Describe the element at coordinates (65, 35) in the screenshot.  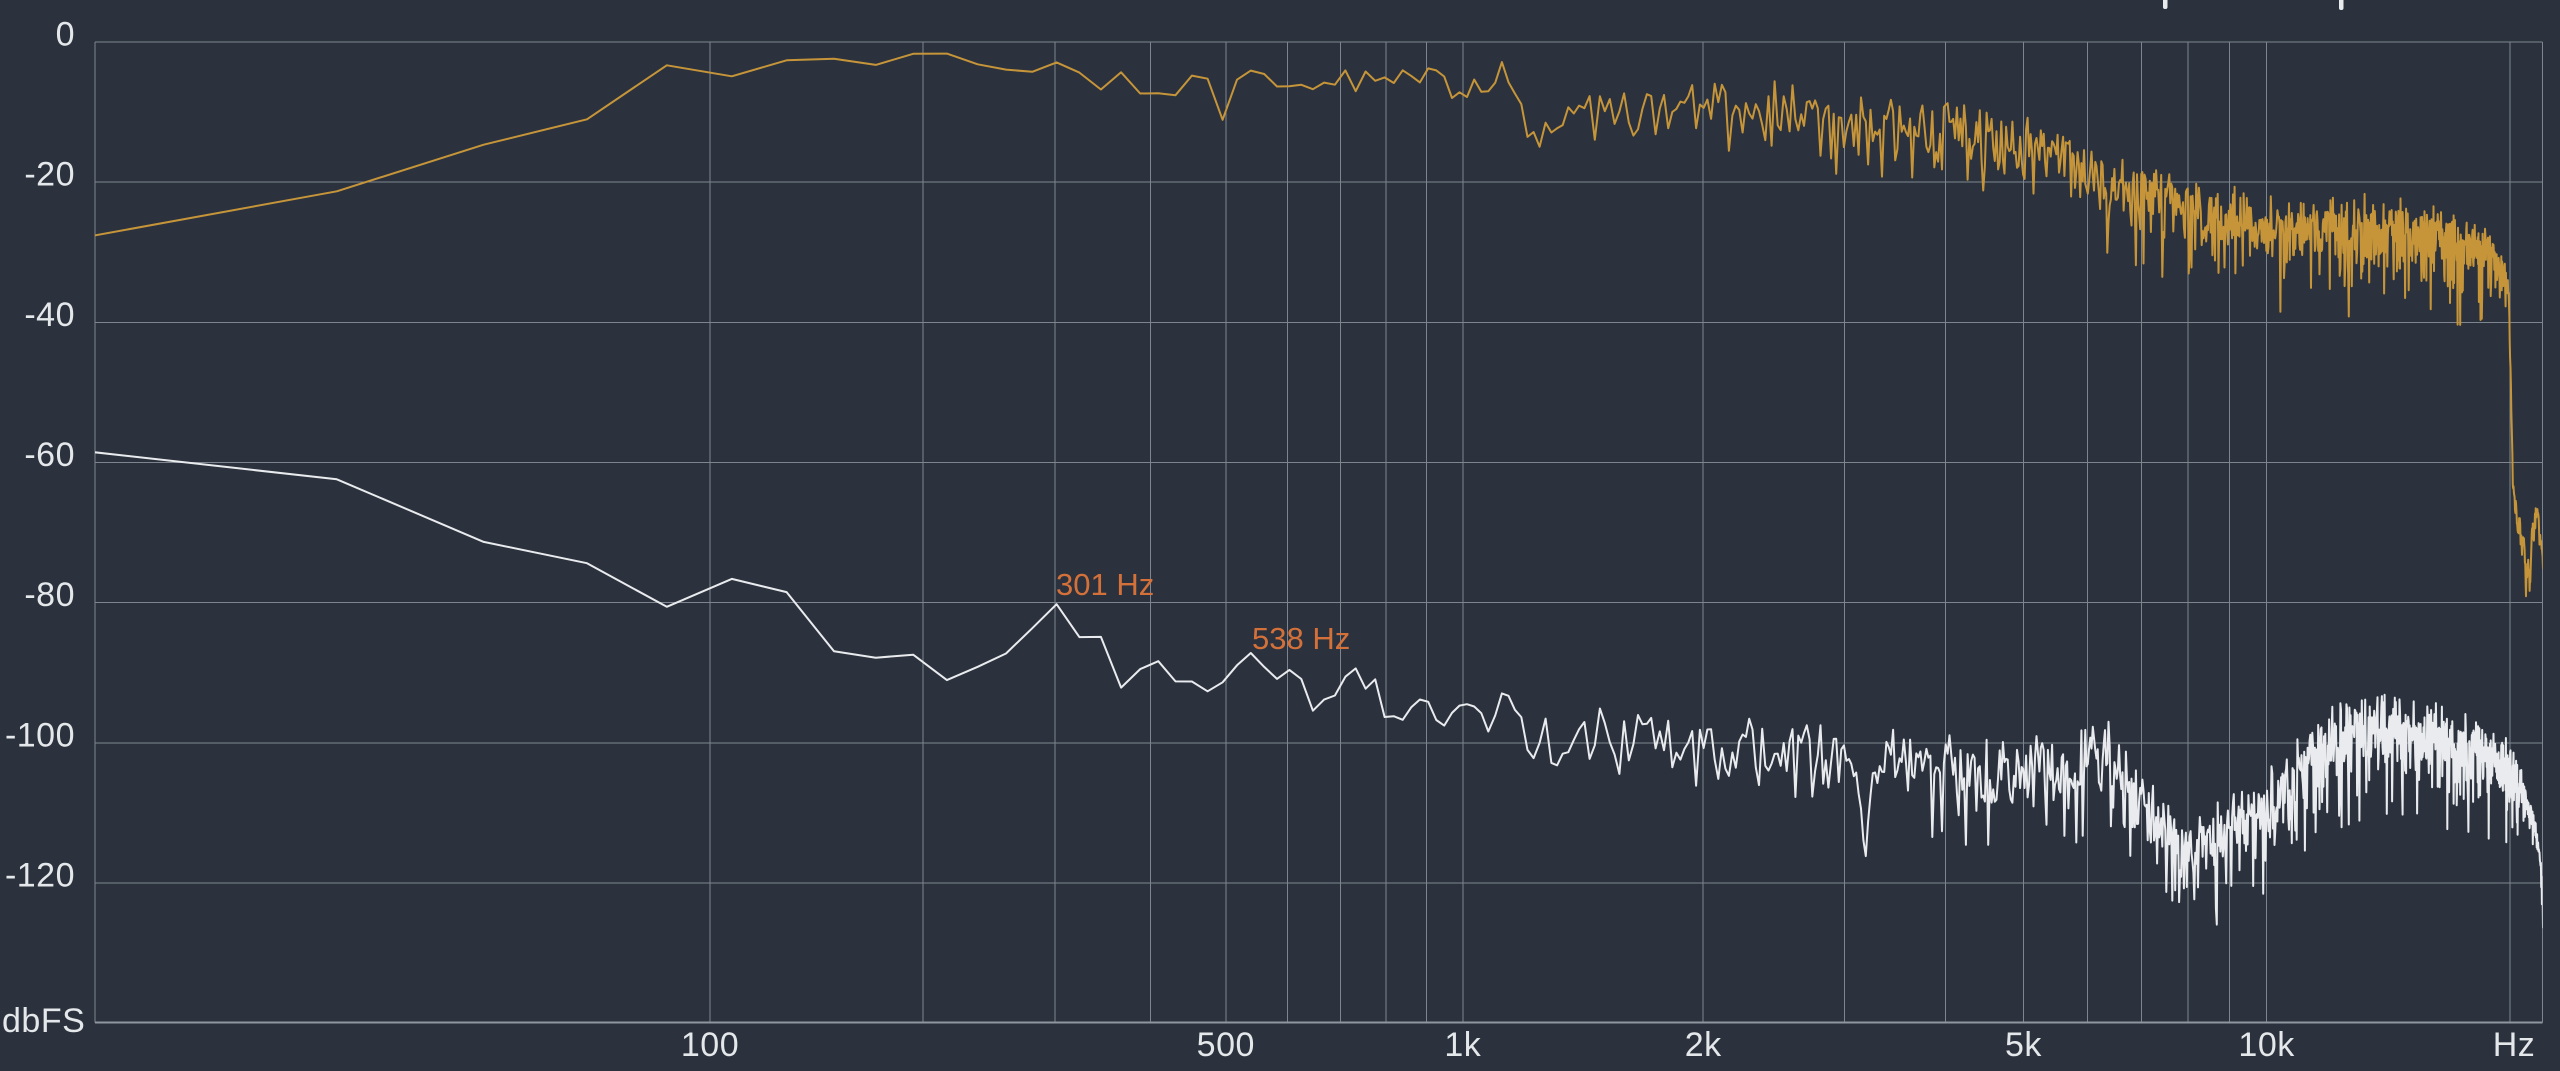
I see `svg-text: 0` at that location.